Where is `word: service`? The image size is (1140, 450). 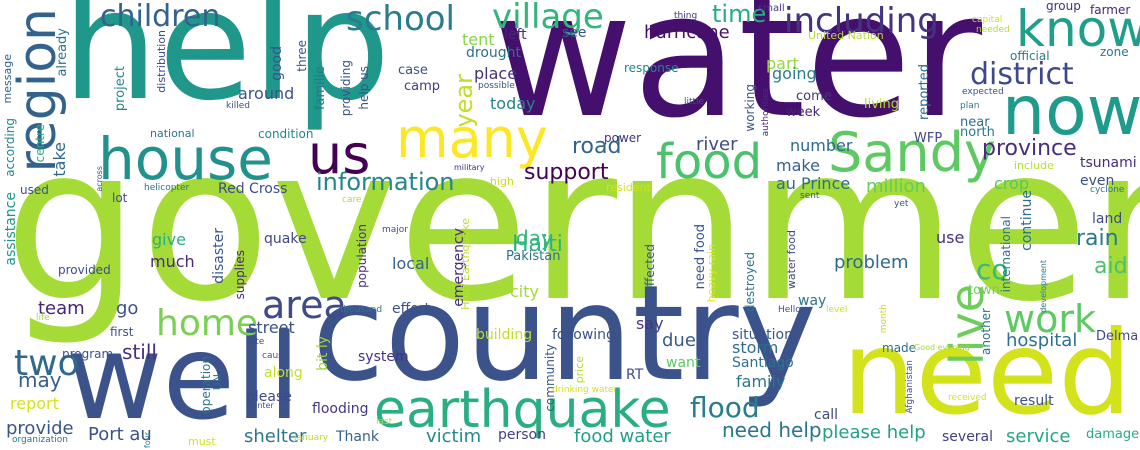 word: service is located at coordinates (1038, 436).